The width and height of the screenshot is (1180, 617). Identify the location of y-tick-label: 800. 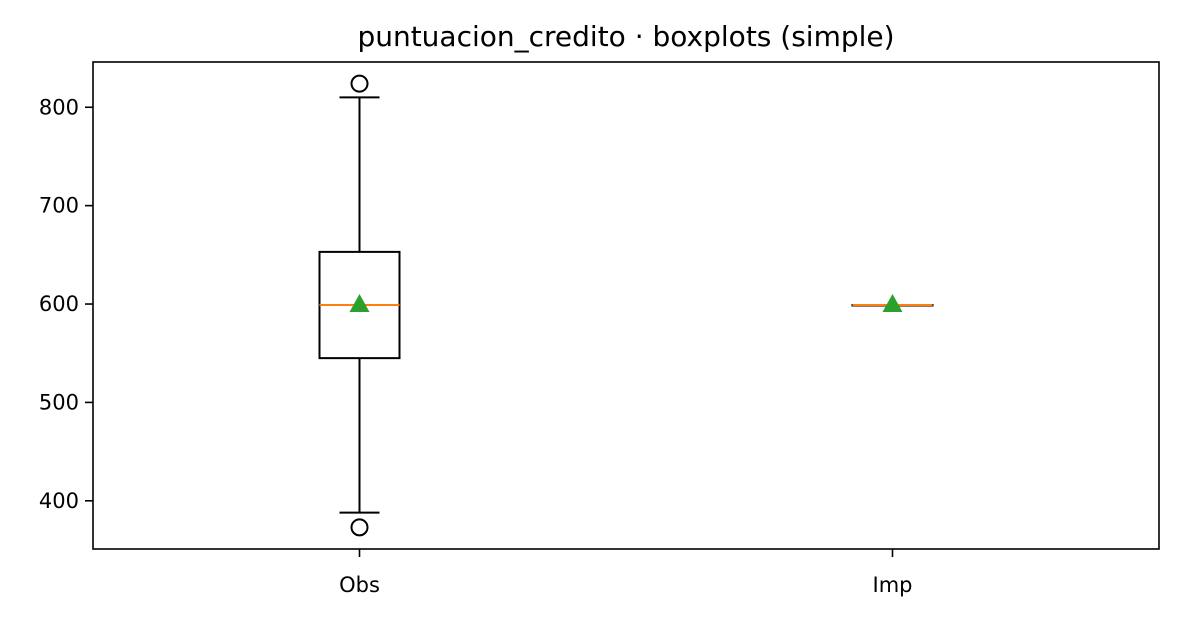
(59, 107).